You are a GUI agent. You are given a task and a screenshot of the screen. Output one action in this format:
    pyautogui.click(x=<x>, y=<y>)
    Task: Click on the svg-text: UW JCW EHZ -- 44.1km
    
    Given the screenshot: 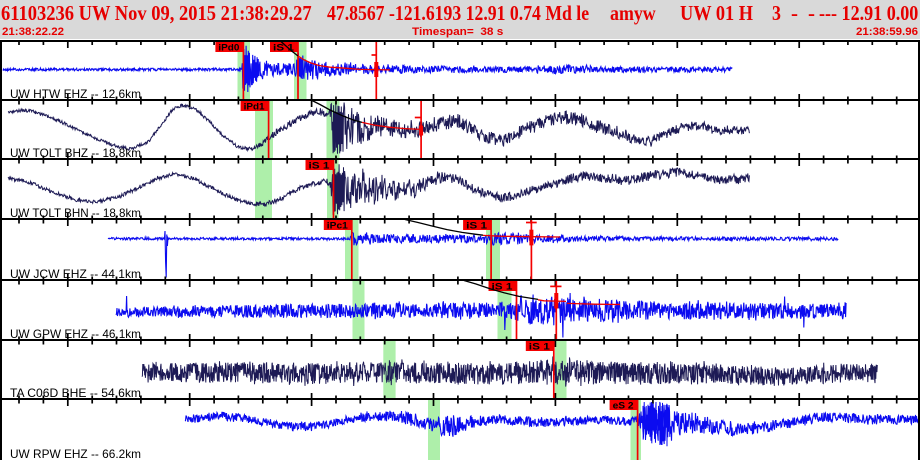 What is the action you would take?
    pyautogui.click(x=75, y=274)
    